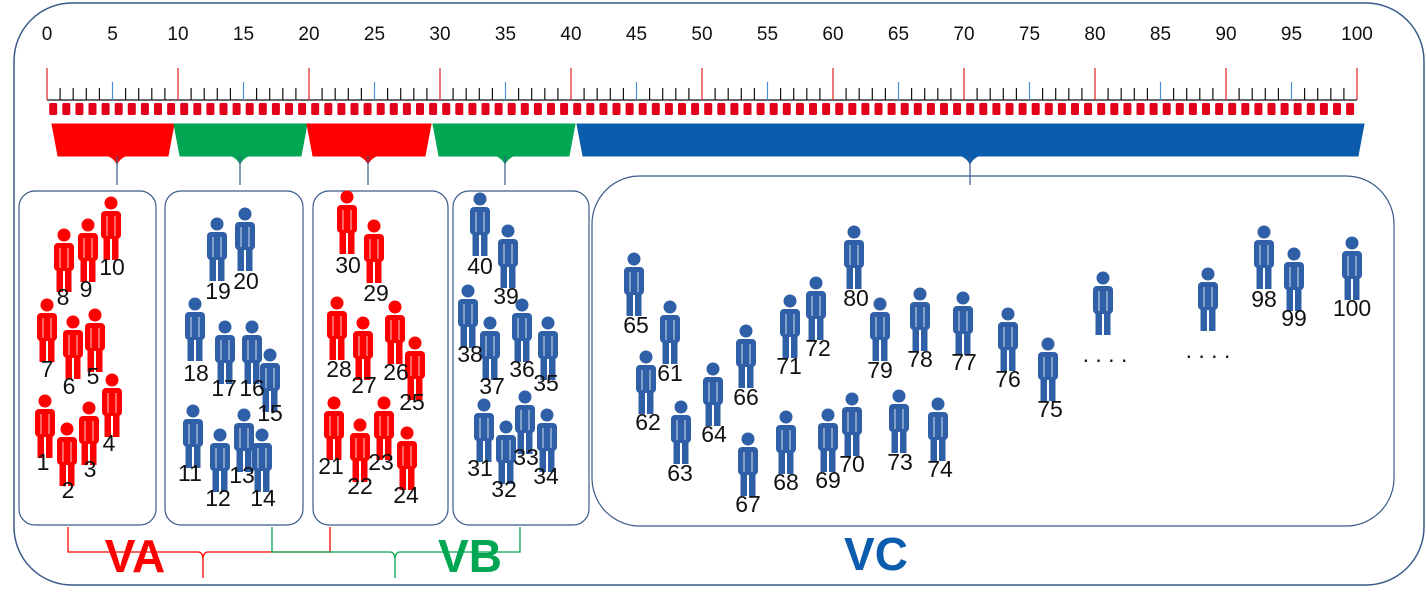 The image size is (1426, 593). What do you see at coordinates (90, 469) in the screenshot?
I see `person-number: 3` at bounding box center [90, 469].